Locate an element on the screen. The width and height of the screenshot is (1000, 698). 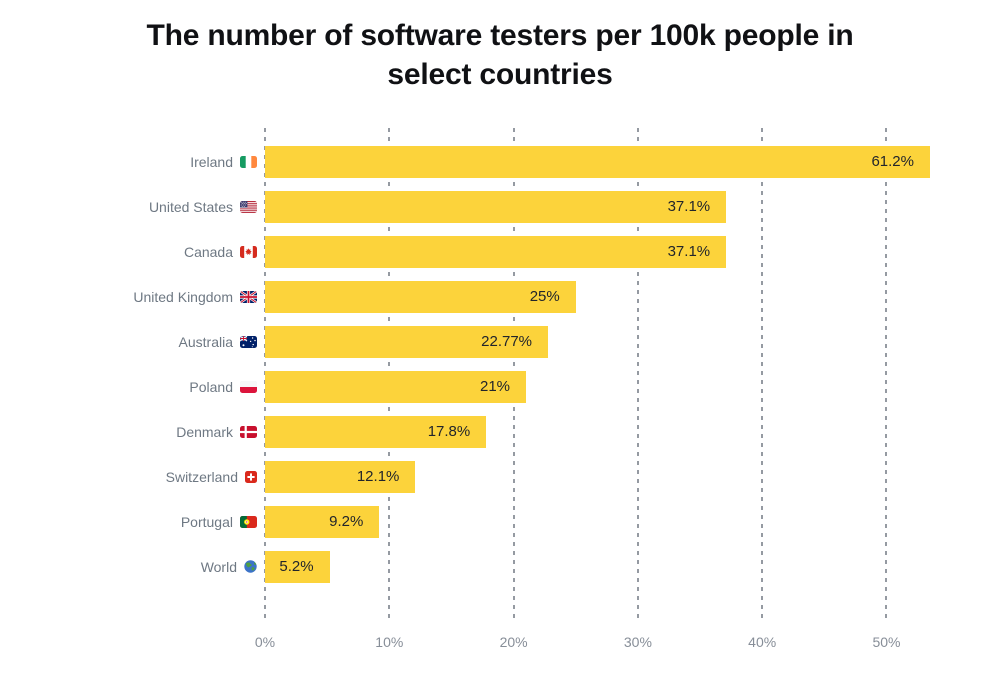
plot-cell: 61.2% is located at coordinates (597, 161).